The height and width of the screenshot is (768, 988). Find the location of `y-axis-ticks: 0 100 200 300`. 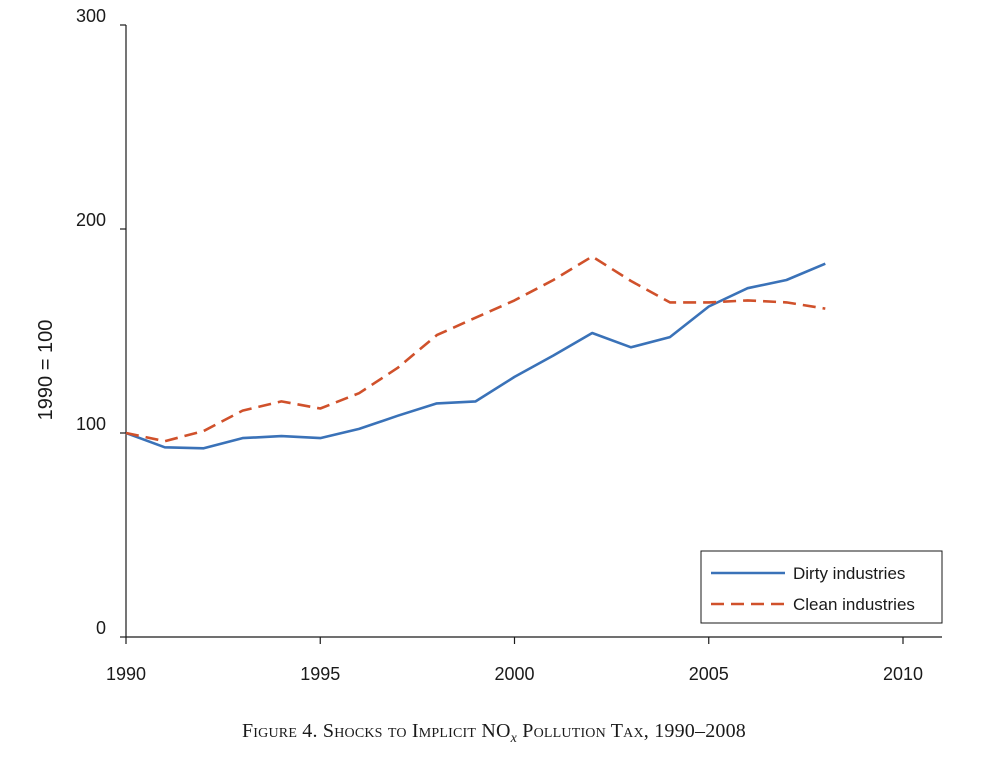

y-axis-ticks: 0 100 200 300 is located at coordinates (101, 322).